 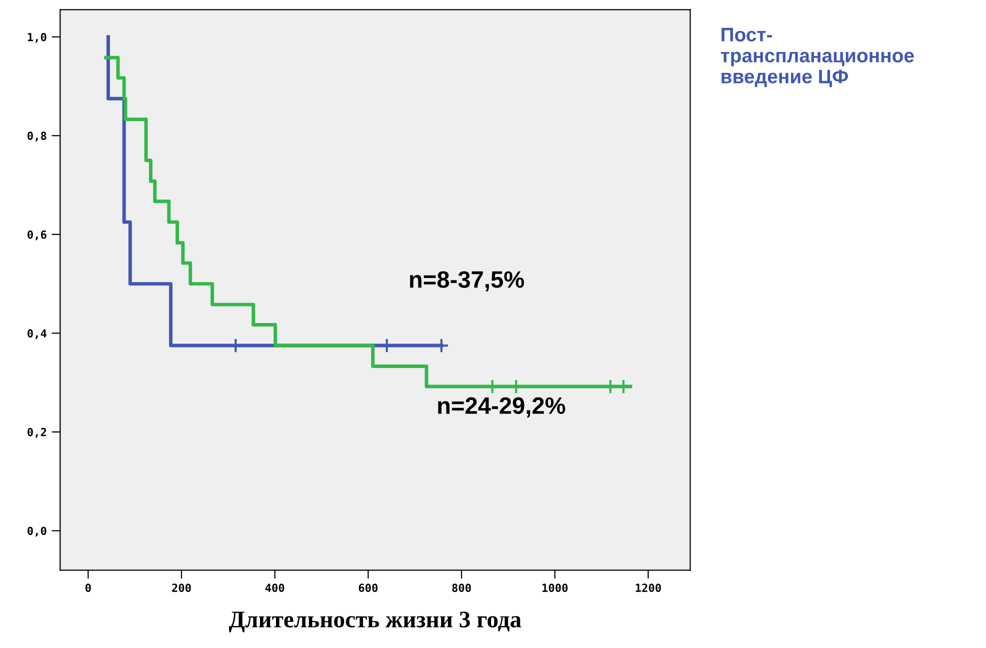 I want to click on x-tick-label: 600, so click(x=368, y=588).